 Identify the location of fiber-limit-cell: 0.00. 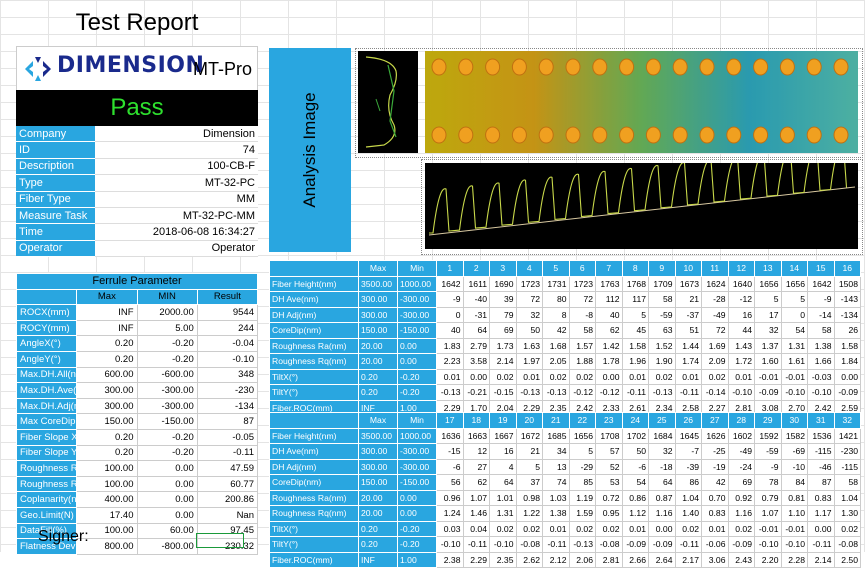
(417, 361).